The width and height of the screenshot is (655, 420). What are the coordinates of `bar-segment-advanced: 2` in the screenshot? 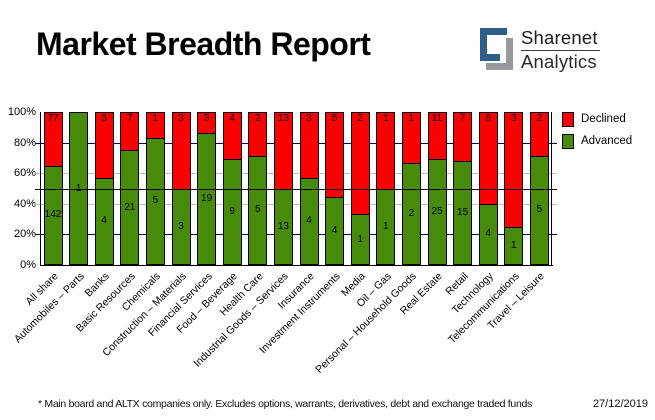 It's located at (411, 214).